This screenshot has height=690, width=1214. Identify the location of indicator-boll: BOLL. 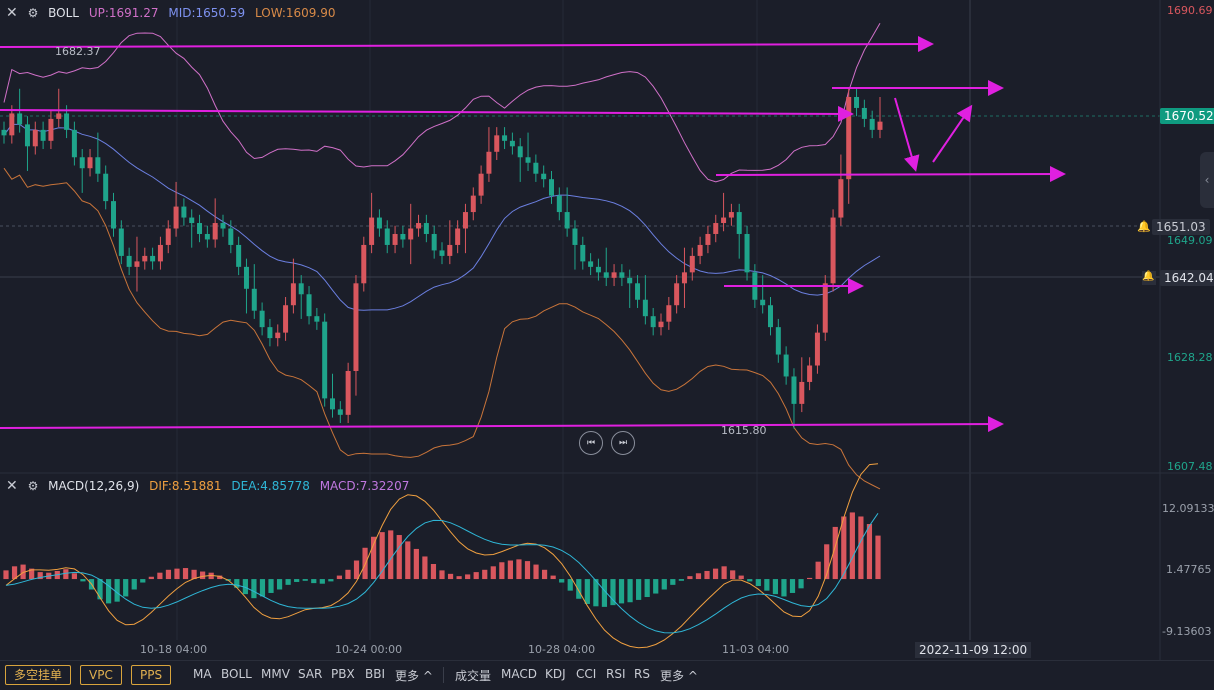
(236, 674).